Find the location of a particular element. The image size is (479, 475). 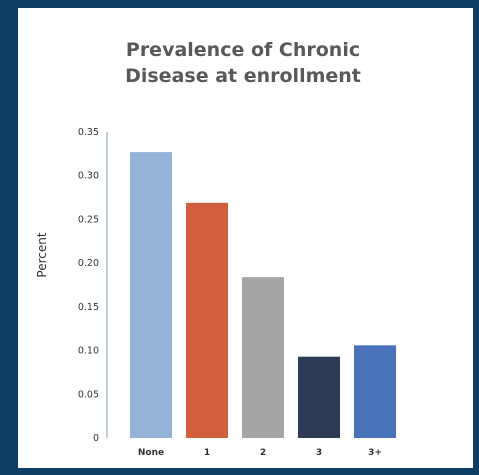

chart-title-line-1: Prevalence of Chronic is located at coordinates (243, 50).